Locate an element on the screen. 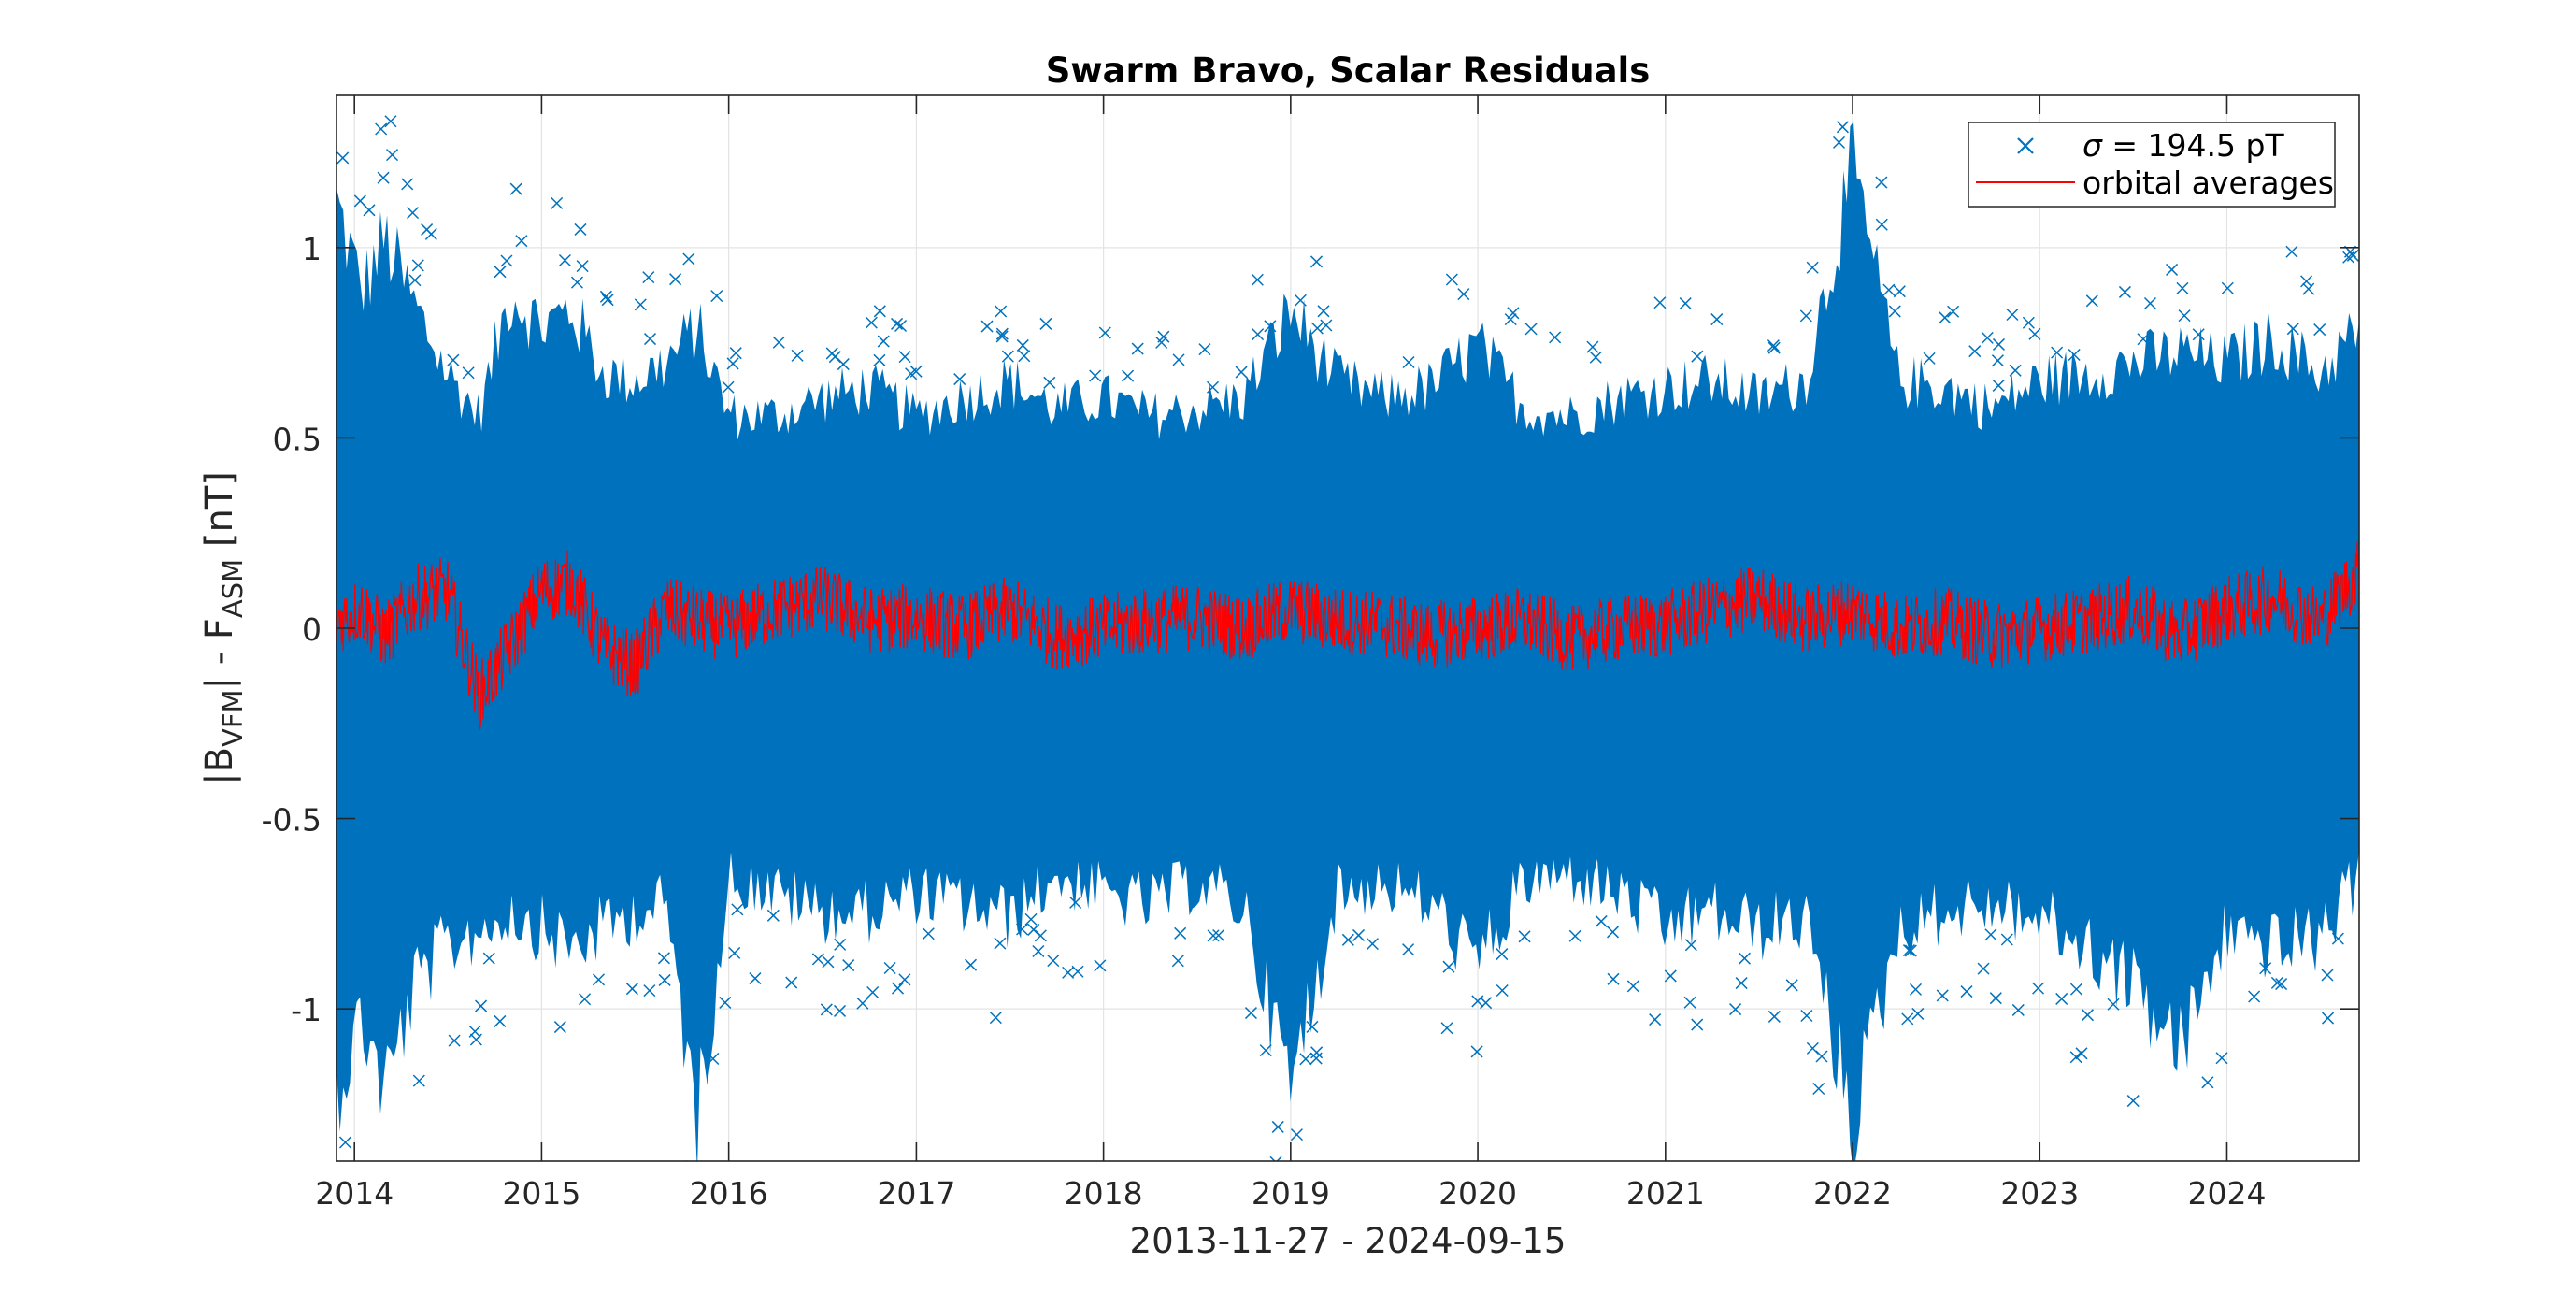  y-axis-label-sub1: VFM is located at coordinates (233, 718).